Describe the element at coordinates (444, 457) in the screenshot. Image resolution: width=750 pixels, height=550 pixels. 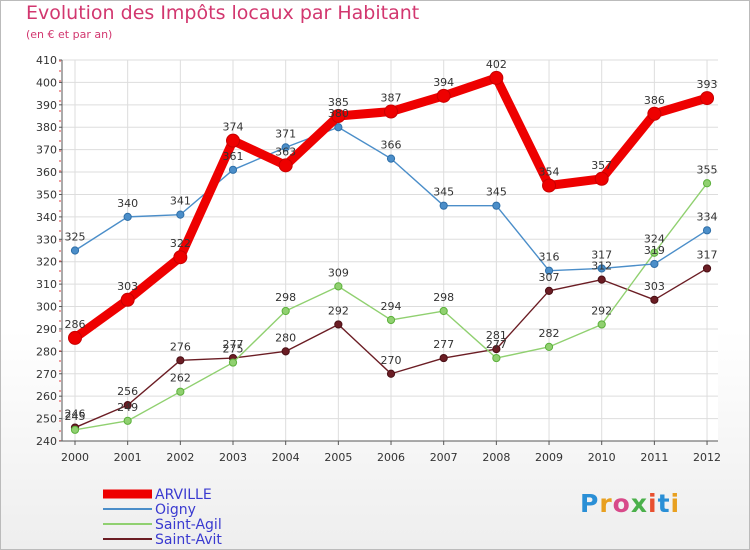
I see `x-tick-label: 2007` at that location.